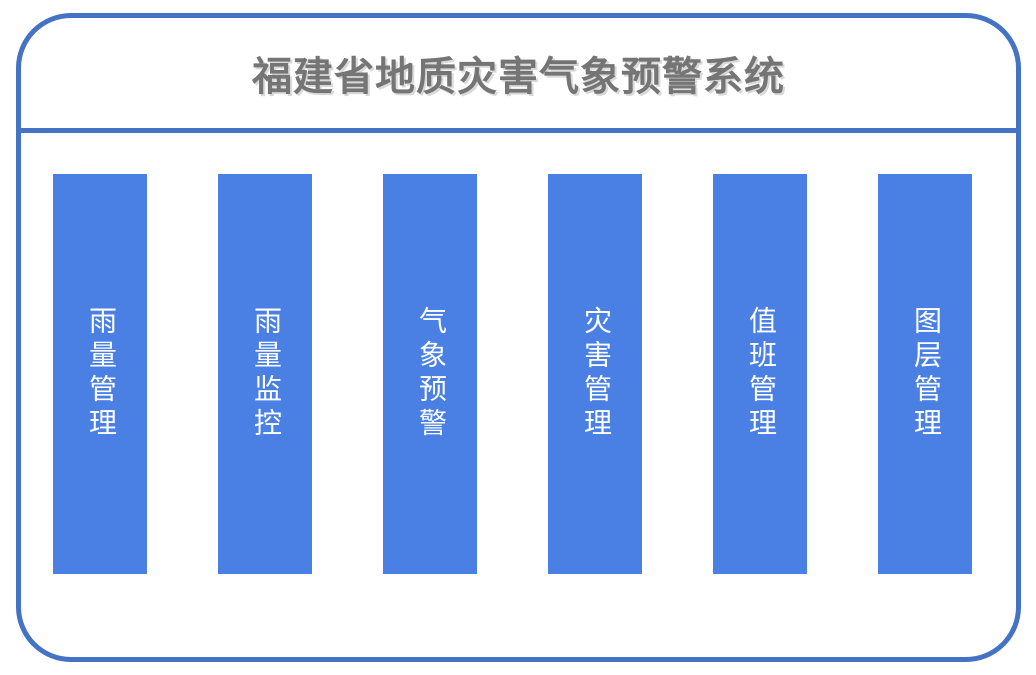 Image resolution: width=1036 pixels, height=675 pixels. I want to click on header-divider, so click(518, 130).